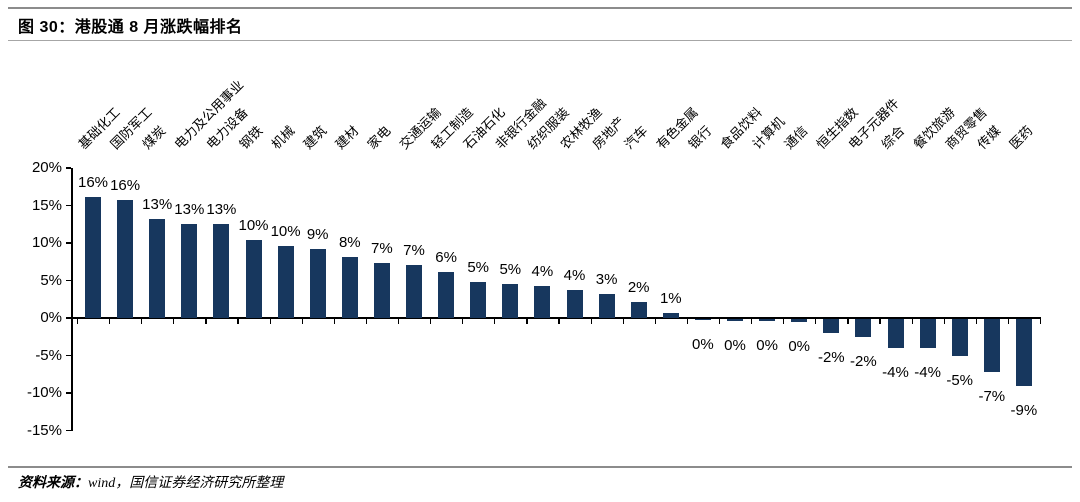 This screenshot has width=1080, height=502. I want to click on category-label: 汽车, so click(636, 137).